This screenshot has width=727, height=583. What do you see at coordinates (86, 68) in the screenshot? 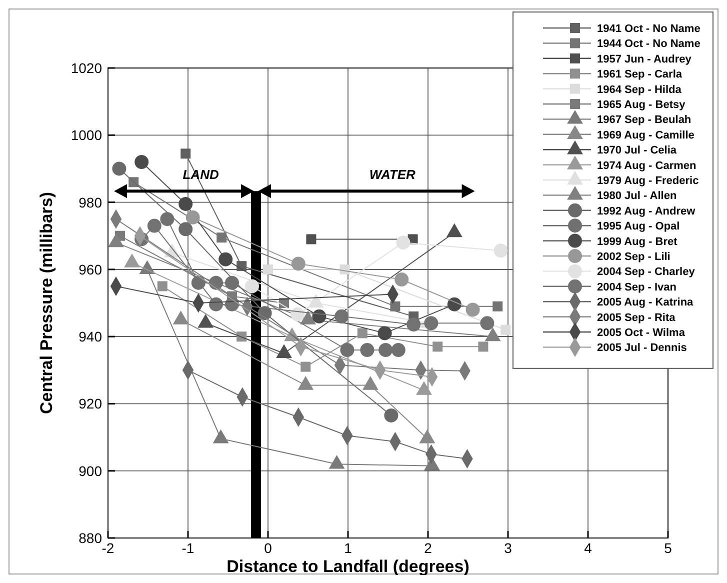
I see `y-tick-label: 1020` at bounding box center [86, 68].